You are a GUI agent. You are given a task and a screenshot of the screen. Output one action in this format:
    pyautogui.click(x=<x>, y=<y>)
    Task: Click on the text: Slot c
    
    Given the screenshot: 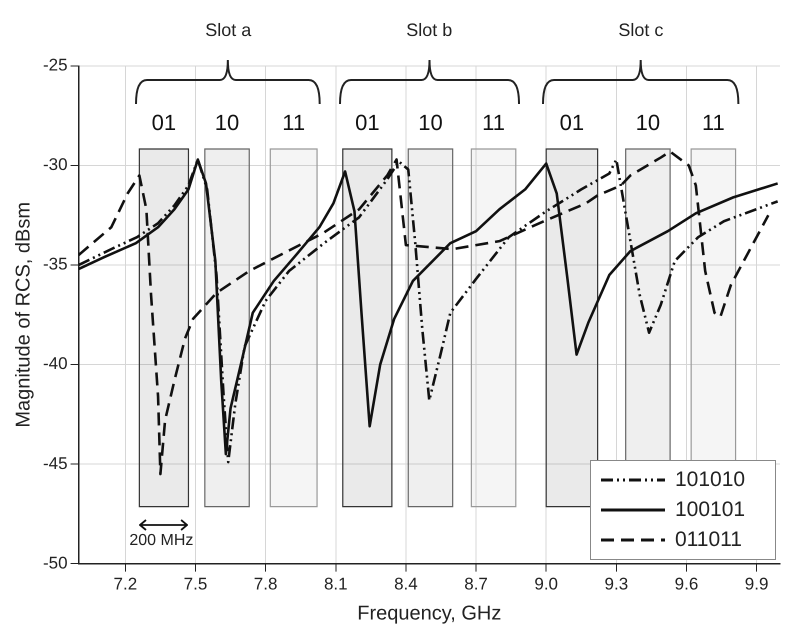 What is the action you would take?
    pyautogui.click(x=640, y=30)
    